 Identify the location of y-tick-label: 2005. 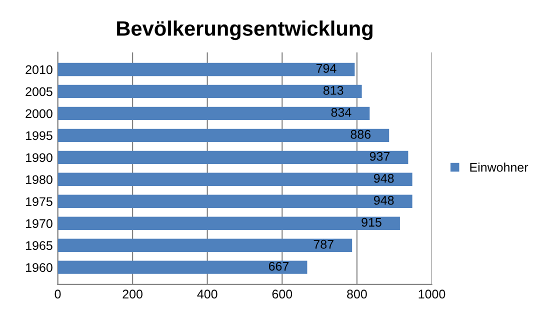
(39, 91).